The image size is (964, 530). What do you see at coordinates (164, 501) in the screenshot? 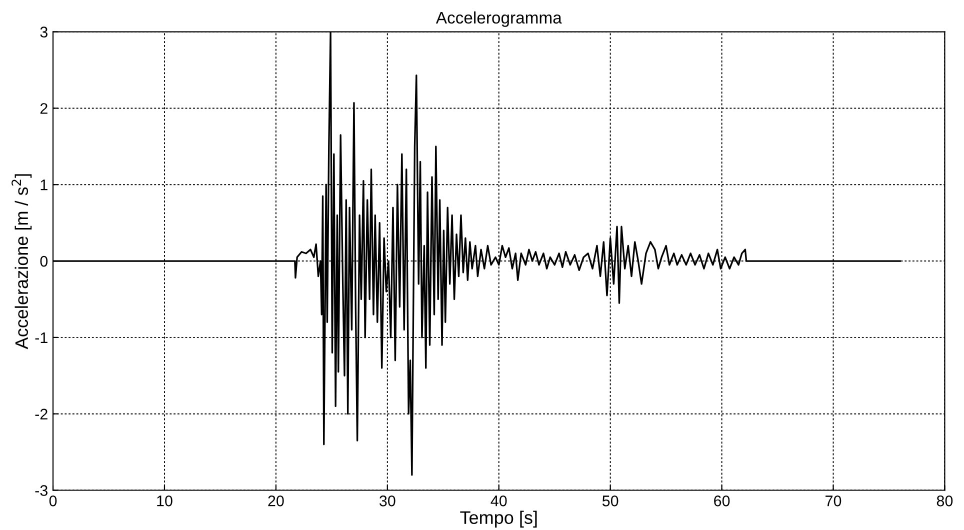
I see `x-tick-label: 10` at bounding box center [164, 501].